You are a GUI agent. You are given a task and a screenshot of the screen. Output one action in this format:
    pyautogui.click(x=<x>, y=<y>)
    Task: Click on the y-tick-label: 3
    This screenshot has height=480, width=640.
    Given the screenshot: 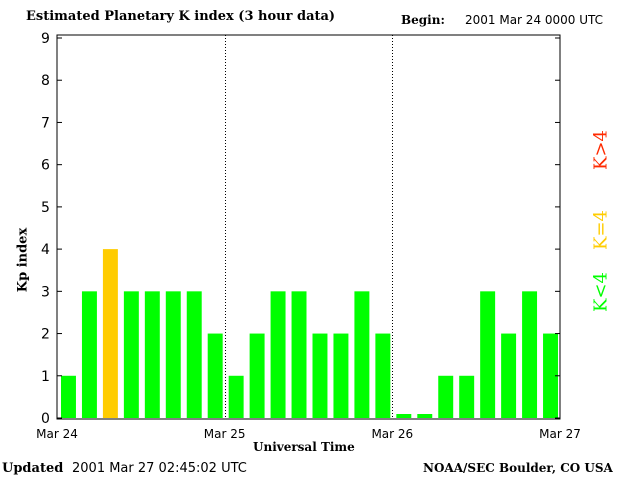 What is the action you would take?
    pyautogui.click(x=45, y=292)
    